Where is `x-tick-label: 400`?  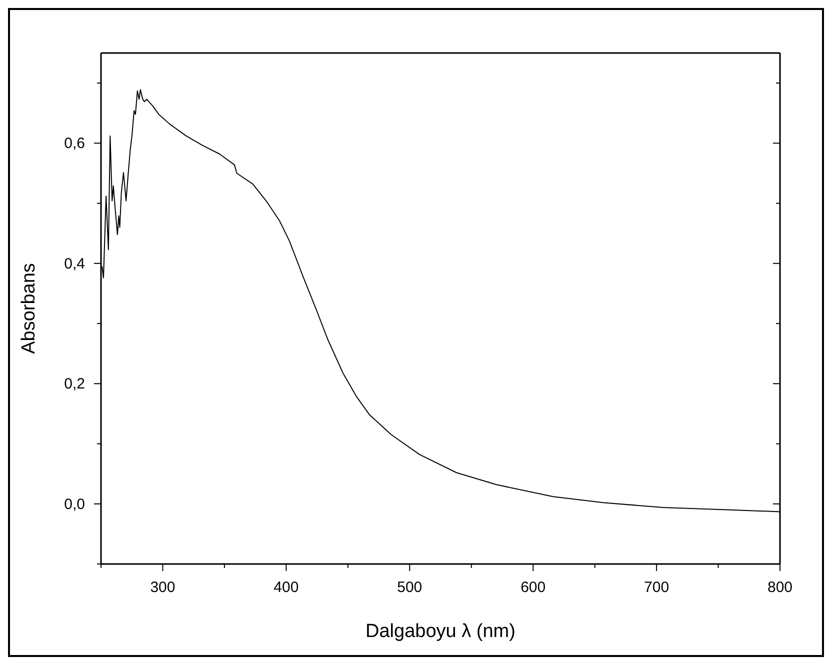 x-tick-label: 400 is located at coordinates (286, 587).